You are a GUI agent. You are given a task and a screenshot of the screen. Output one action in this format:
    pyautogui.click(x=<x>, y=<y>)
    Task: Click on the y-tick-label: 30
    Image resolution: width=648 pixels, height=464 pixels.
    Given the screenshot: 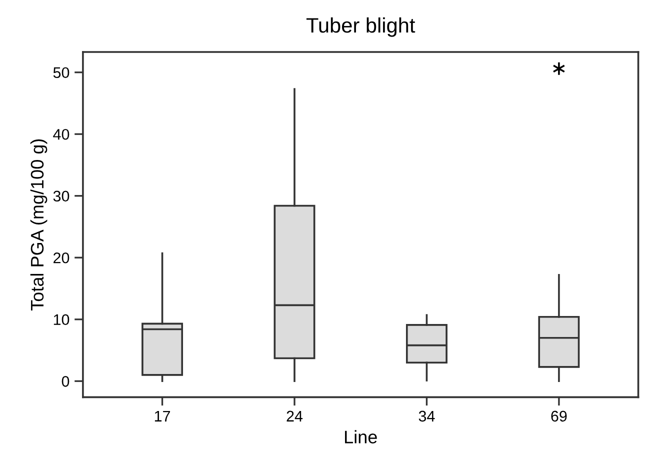 What is the action you would take?
    pyautogui.click(x=61, y=196)
    